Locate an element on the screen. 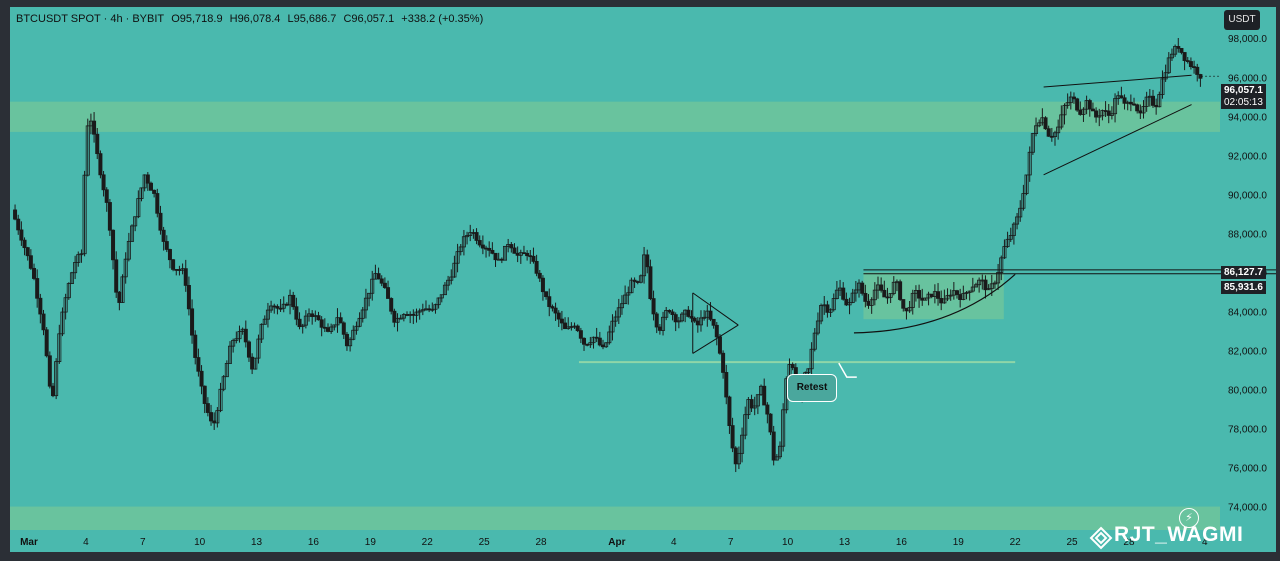 The height and width of the screenshot is (561, 1280). watermark-text: RJT_WAGMI is located at coordinates (1179, 534).